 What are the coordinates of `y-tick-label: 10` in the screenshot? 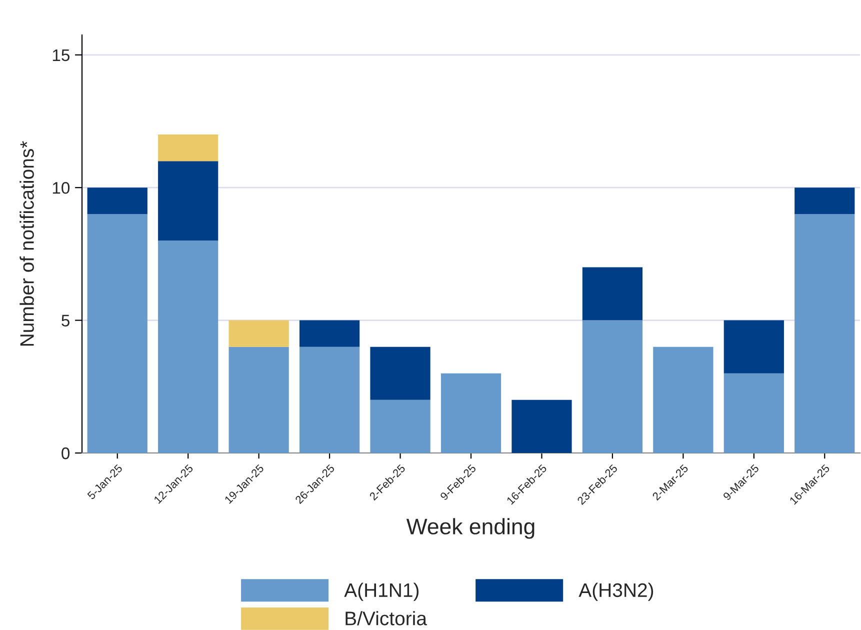 It's located at (61, 188).